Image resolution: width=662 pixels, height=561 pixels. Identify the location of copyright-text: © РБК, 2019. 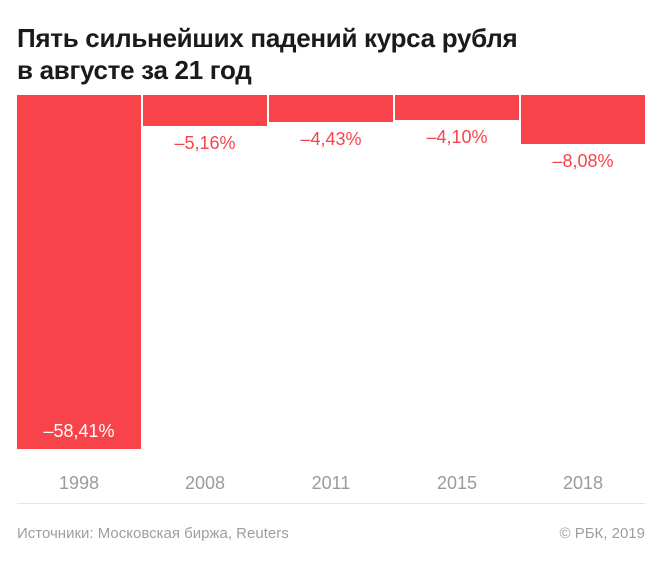
(602, 533).